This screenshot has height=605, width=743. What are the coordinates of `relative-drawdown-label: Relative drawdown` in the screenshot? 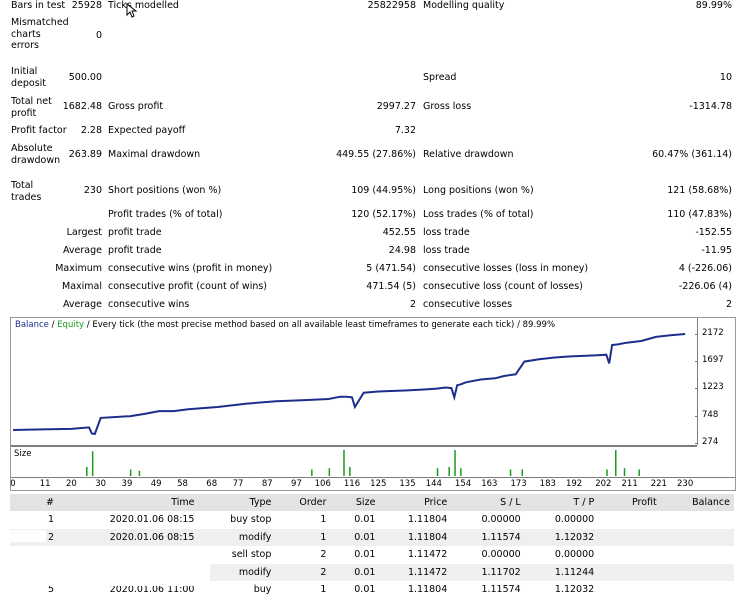 It's located at (468, 154).